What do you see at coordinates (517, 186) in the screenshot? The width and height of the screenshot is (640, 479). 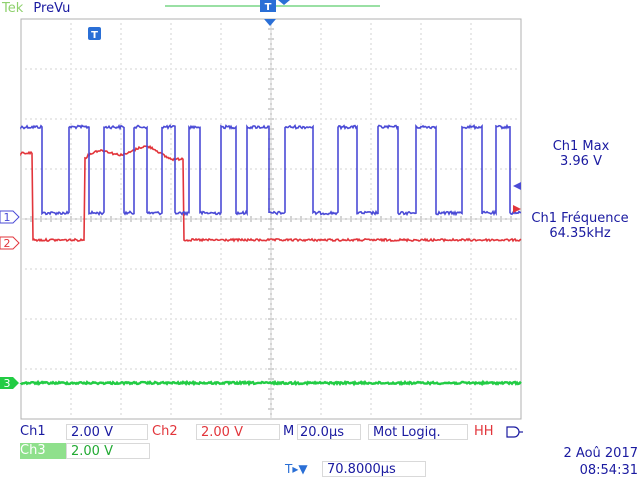 I see `ch1-trigger-level-marker` at bounding box center [517, 186].